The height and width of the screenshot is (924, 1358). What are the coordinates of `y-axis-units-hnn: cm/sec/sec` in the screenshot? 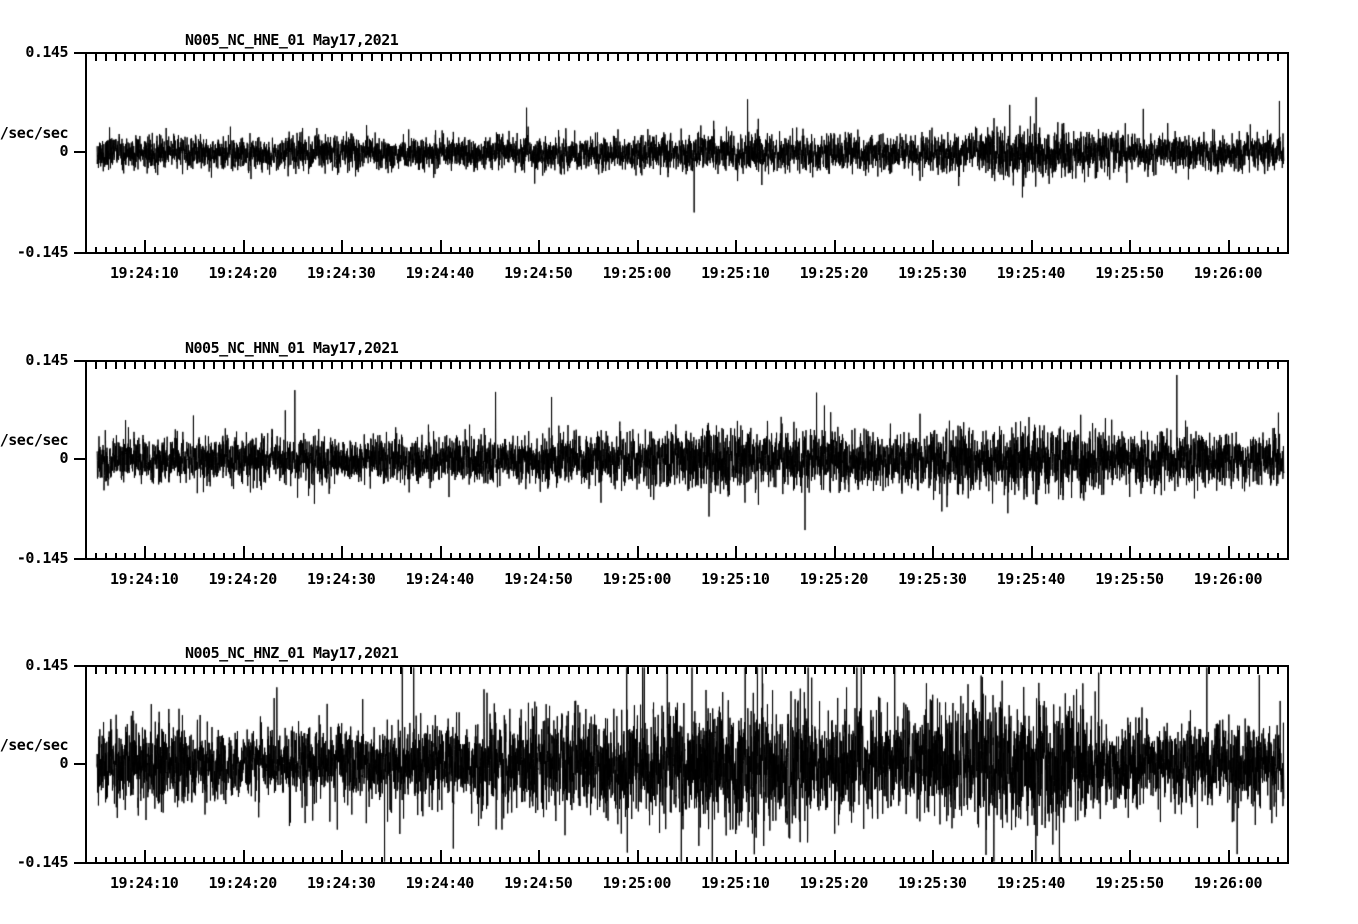 It's located at (34, 440).